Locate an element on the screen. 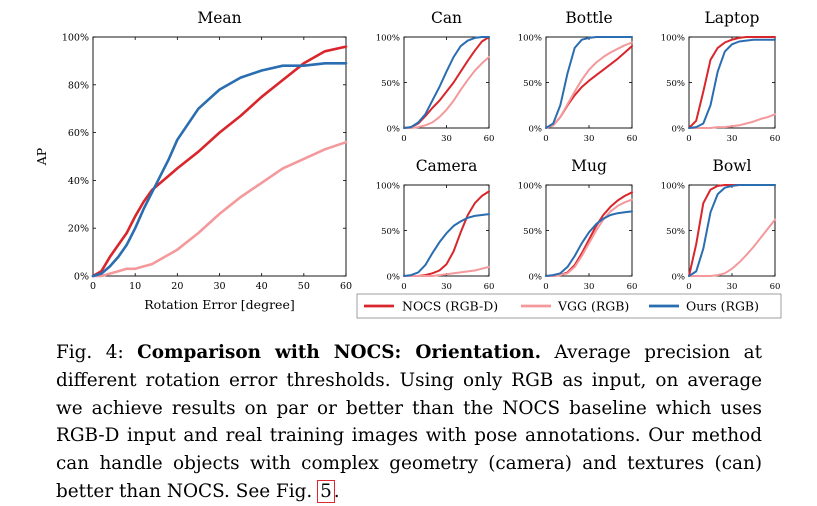 The image size is (817, 506). chart-bowl-title: Bowl is located at coordinates (732, 166).